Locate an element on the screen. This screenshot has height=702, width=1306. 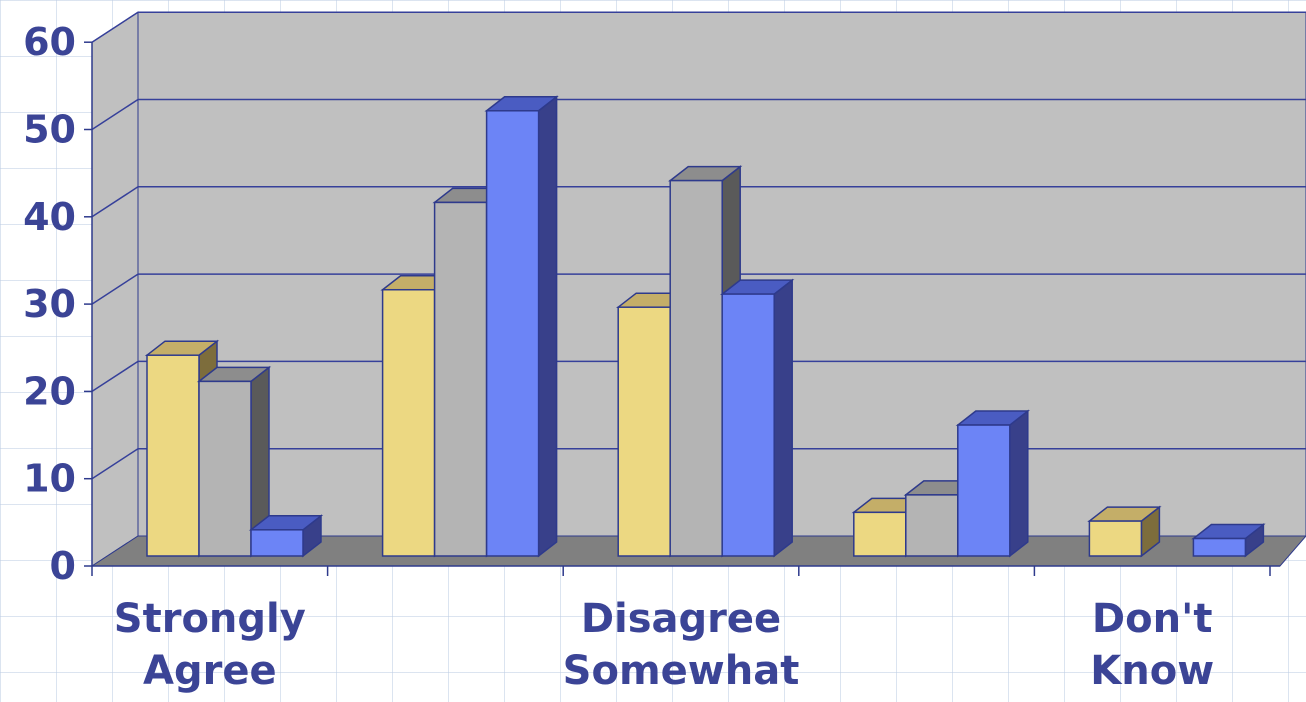
y-tick-label: 20 is located at coordinates (49, 391).